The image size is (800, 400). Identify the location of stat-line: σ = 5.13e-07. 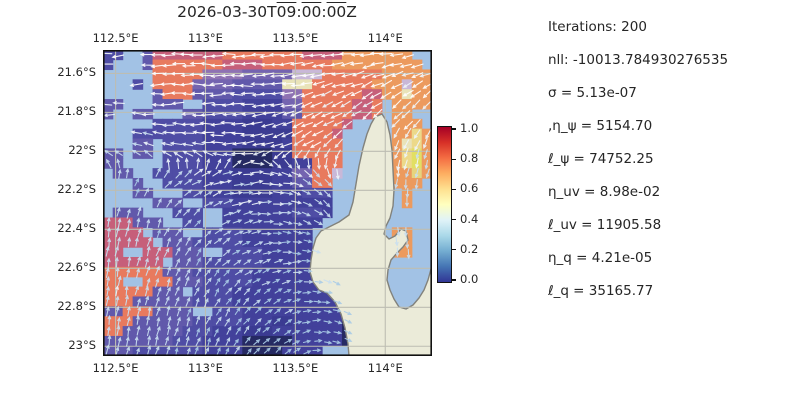
(592, 93).